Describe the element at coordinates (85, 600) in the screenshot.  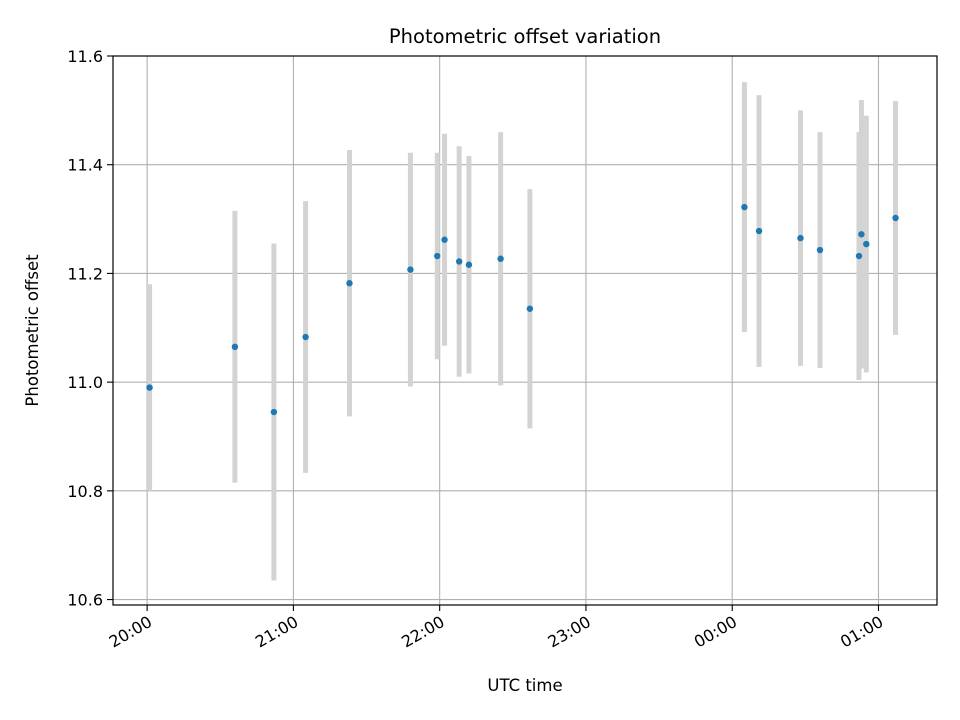
I see `y-tick-label: 10.6` at that location.